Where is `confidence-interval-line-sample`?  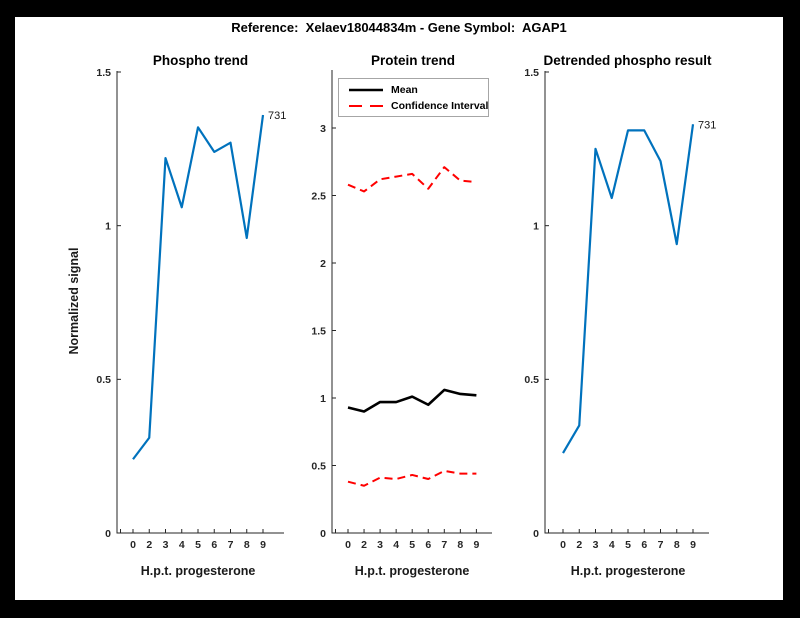 confidence-interval-line-sample is located at coordinates (366, 106).